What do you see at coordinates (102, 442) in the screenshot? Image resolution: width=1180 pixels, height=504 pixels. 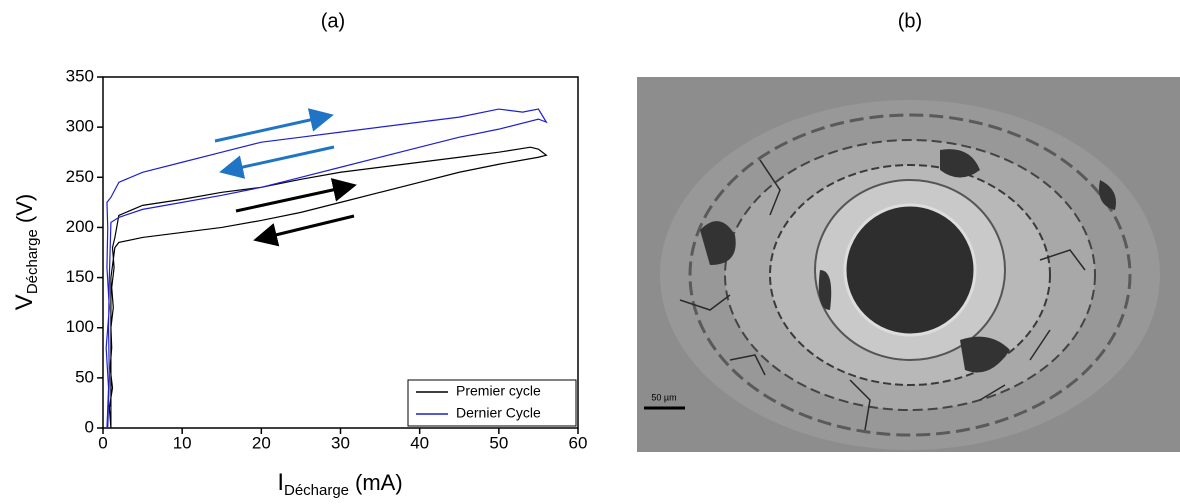 I see `x-tick-label: 0` at bounding box center [102, 442].